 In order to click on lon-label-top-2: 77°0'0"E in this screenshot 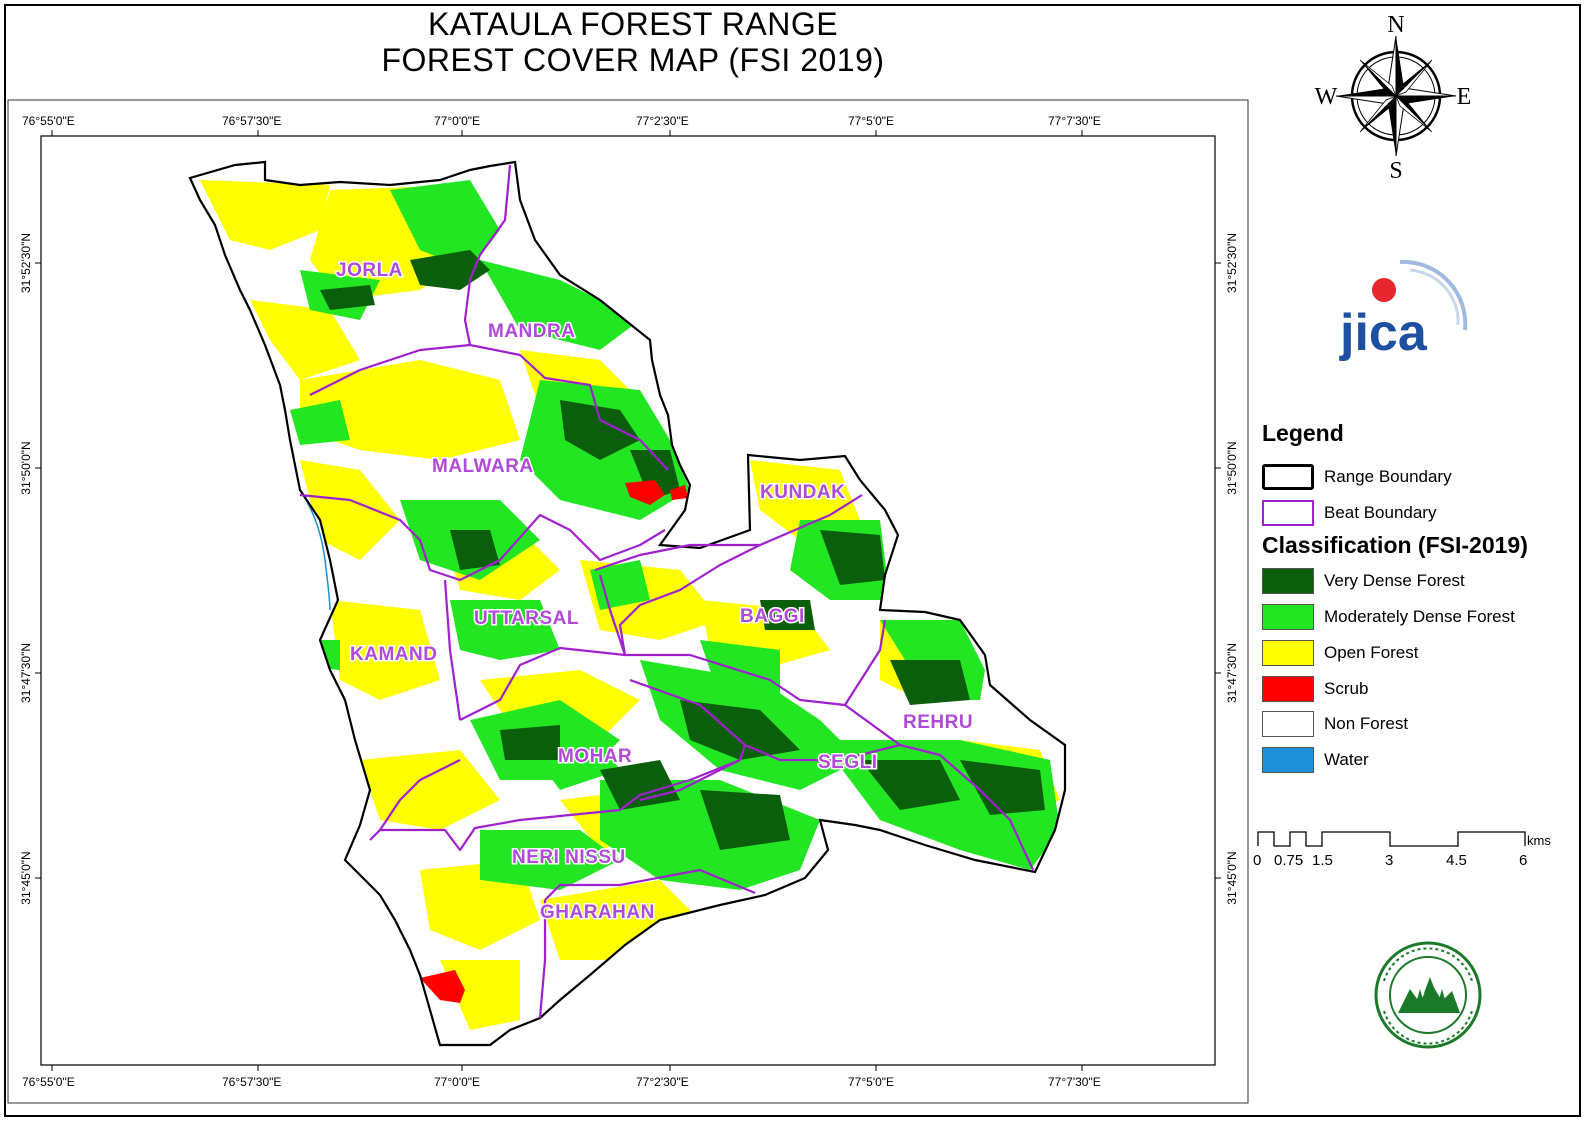, I will do `click(457, 121)`.